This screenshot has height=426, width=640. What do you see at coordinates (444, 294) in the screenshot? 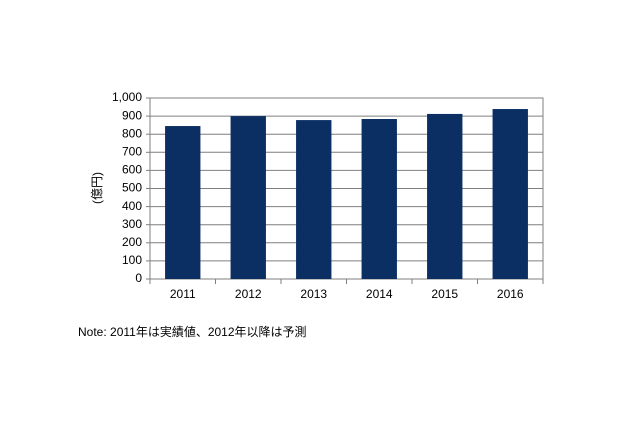
I see `x-tick-label: 2015` at bounding box center [444, 294].